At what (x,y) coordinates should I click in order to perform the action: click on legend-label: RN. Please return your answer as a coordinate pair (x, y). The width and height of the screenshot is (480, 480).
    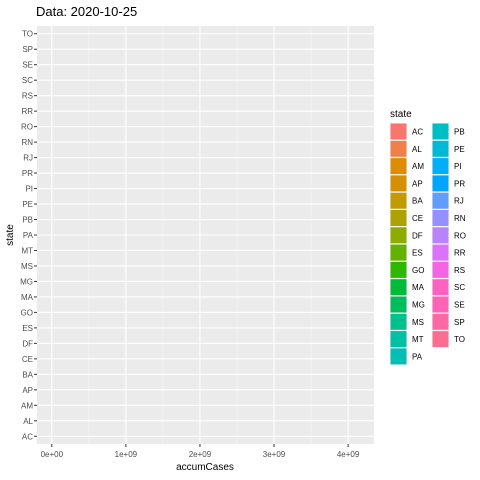
    Looking at the image, I should click on (460, 218).